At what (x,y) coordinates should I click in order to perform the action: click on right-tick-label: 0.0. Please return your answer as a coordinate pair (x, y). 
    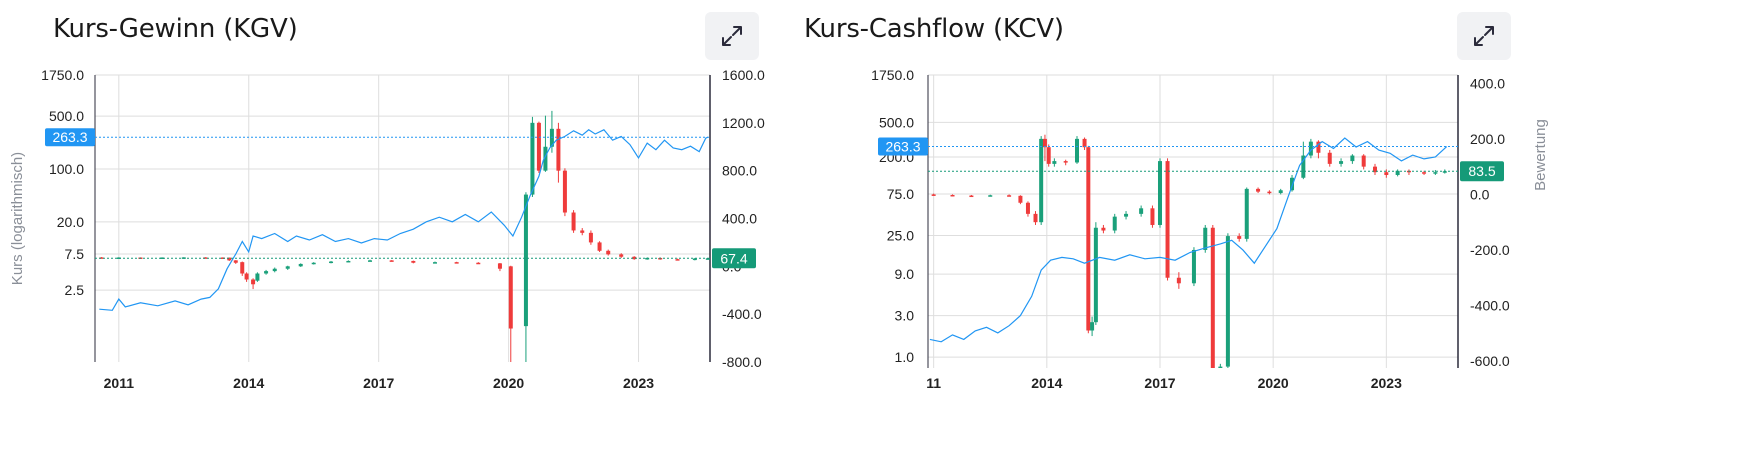
    Looking at the image, I should click on (1480, 194).